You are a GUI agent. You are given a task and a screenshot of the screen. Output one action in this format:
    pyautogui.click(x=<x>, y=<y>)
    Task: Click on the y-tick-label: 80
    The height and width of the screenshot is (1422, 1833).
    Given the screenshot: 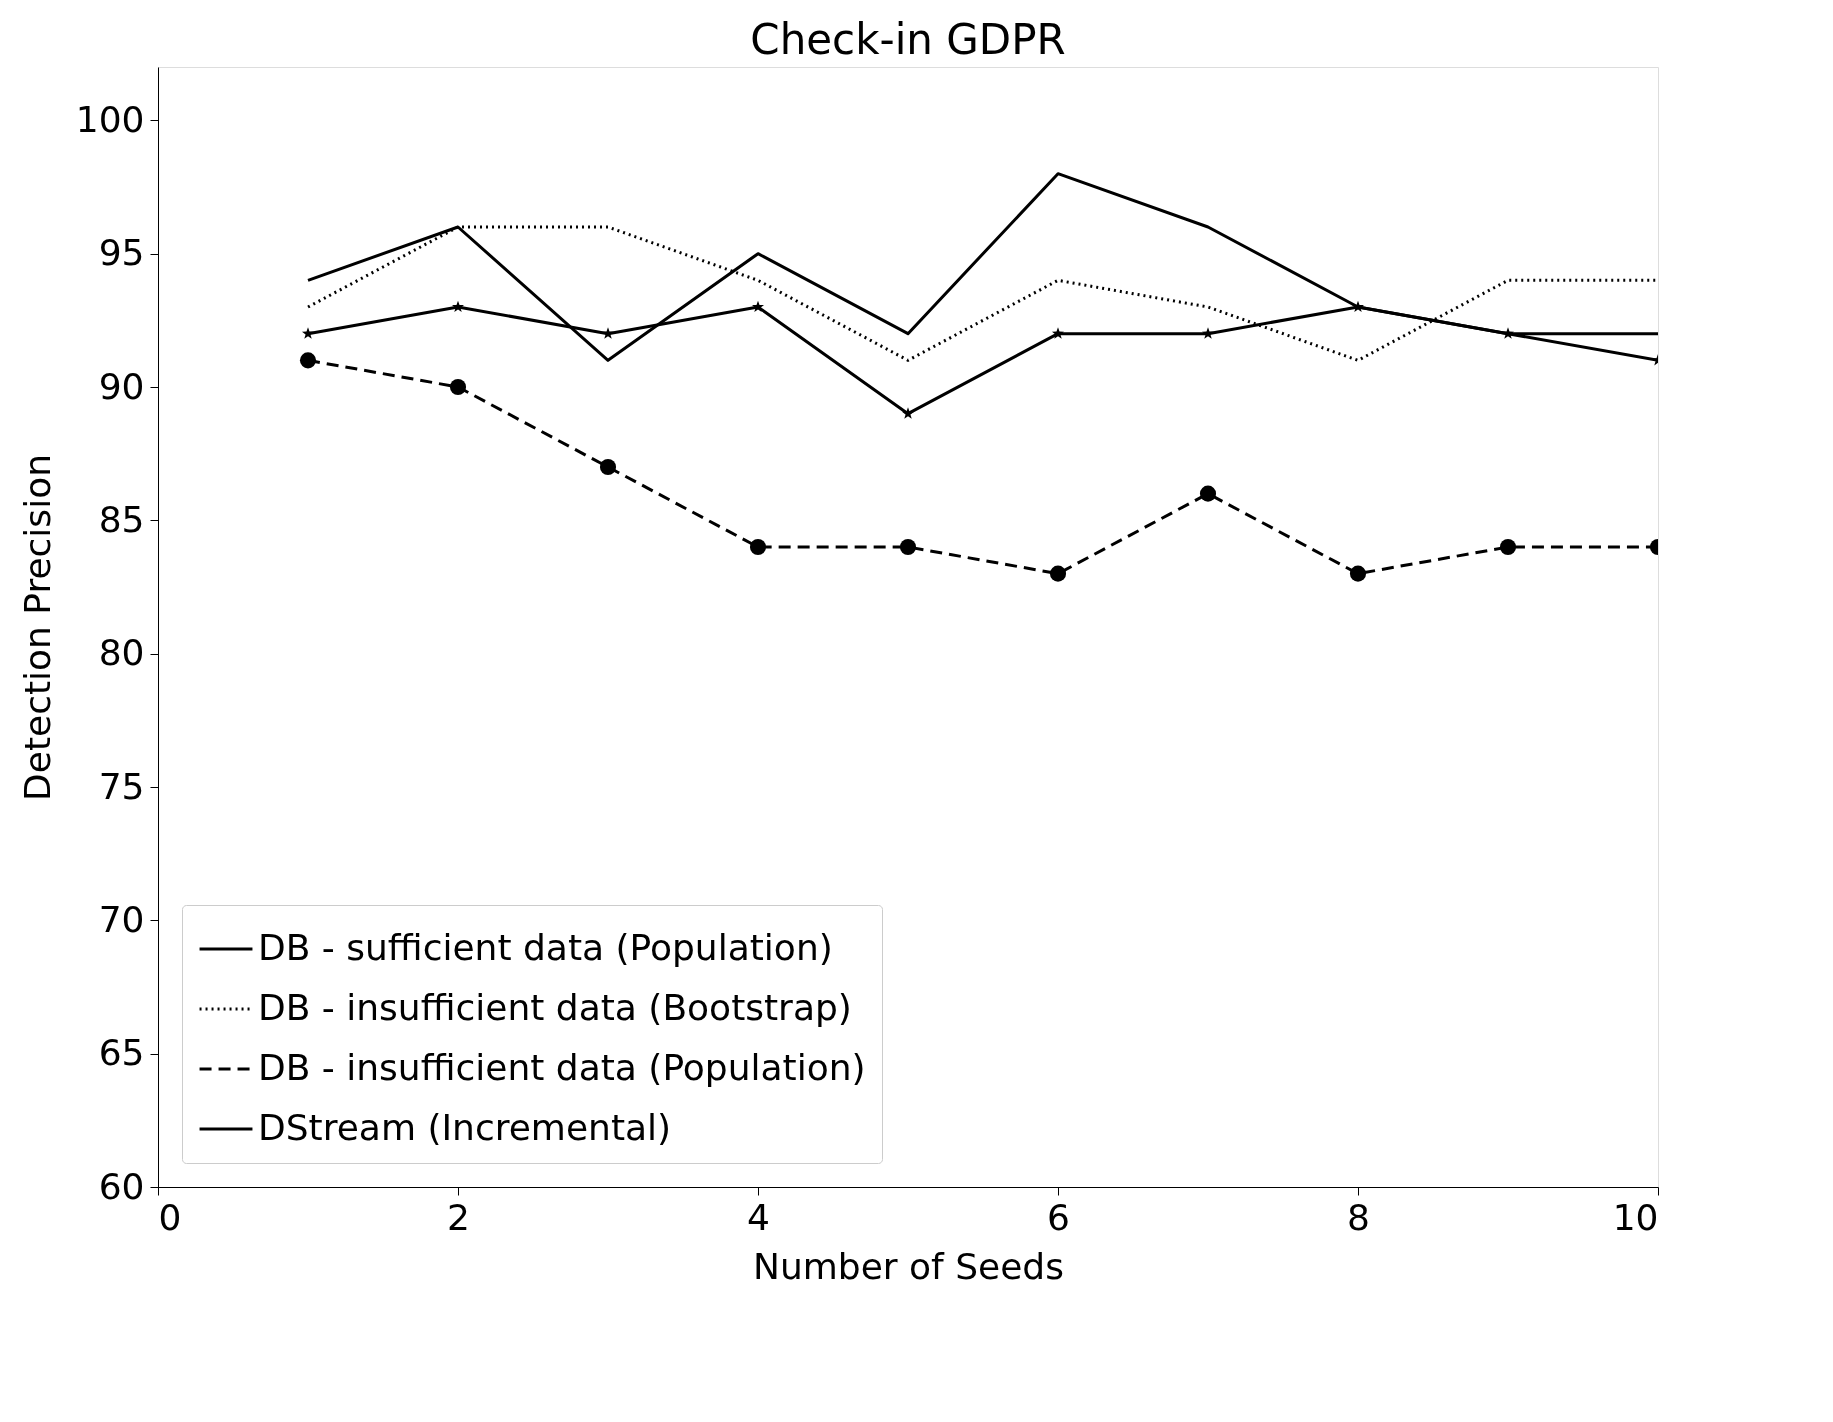 What is the action you would take?
    pyautogui.click(x=121, y=653)
    